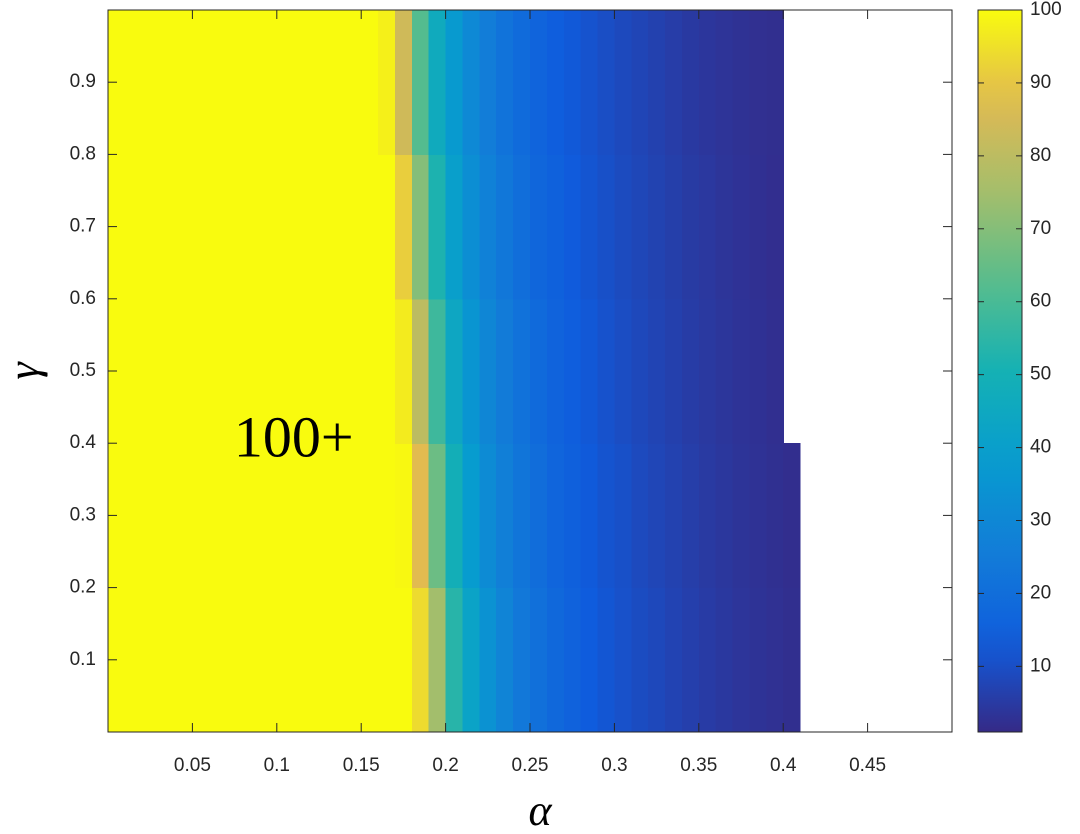  Describe the element at coordinates (1040, 665) in the screenshot. I see `colorbar-tick-label: 10` at that location.